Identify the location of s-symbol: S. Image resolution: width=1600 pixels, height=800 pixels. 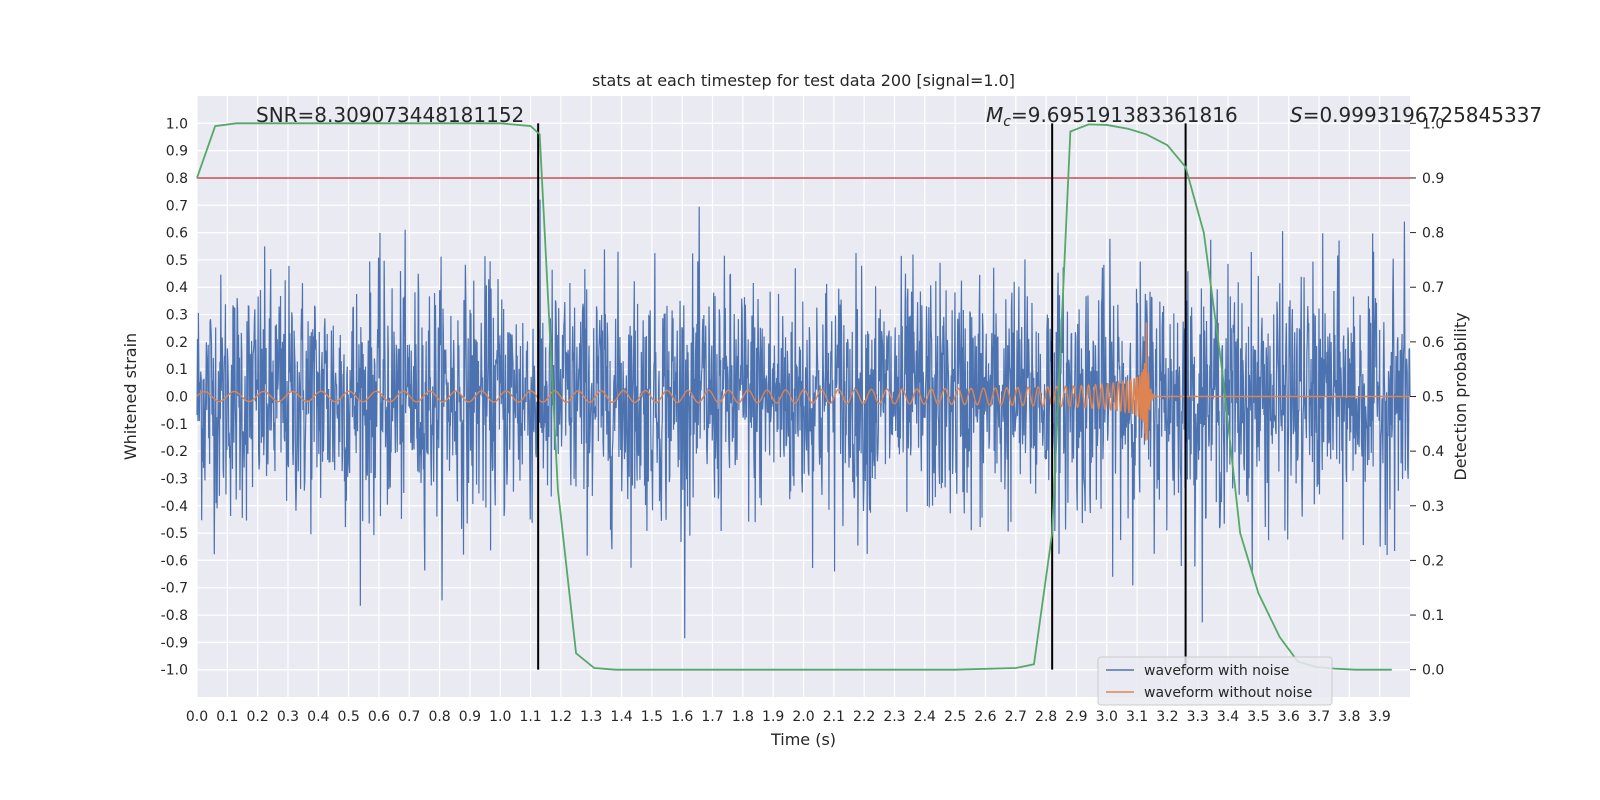
(1296, 115).